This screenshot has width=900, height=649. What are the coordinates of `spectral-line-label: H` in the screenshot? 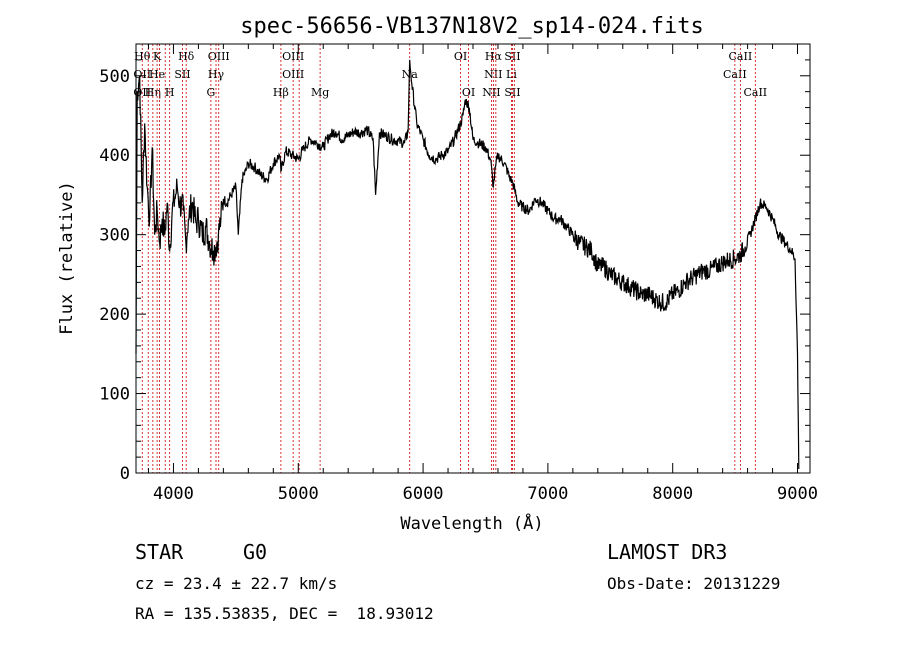 It's located at (170, 92).